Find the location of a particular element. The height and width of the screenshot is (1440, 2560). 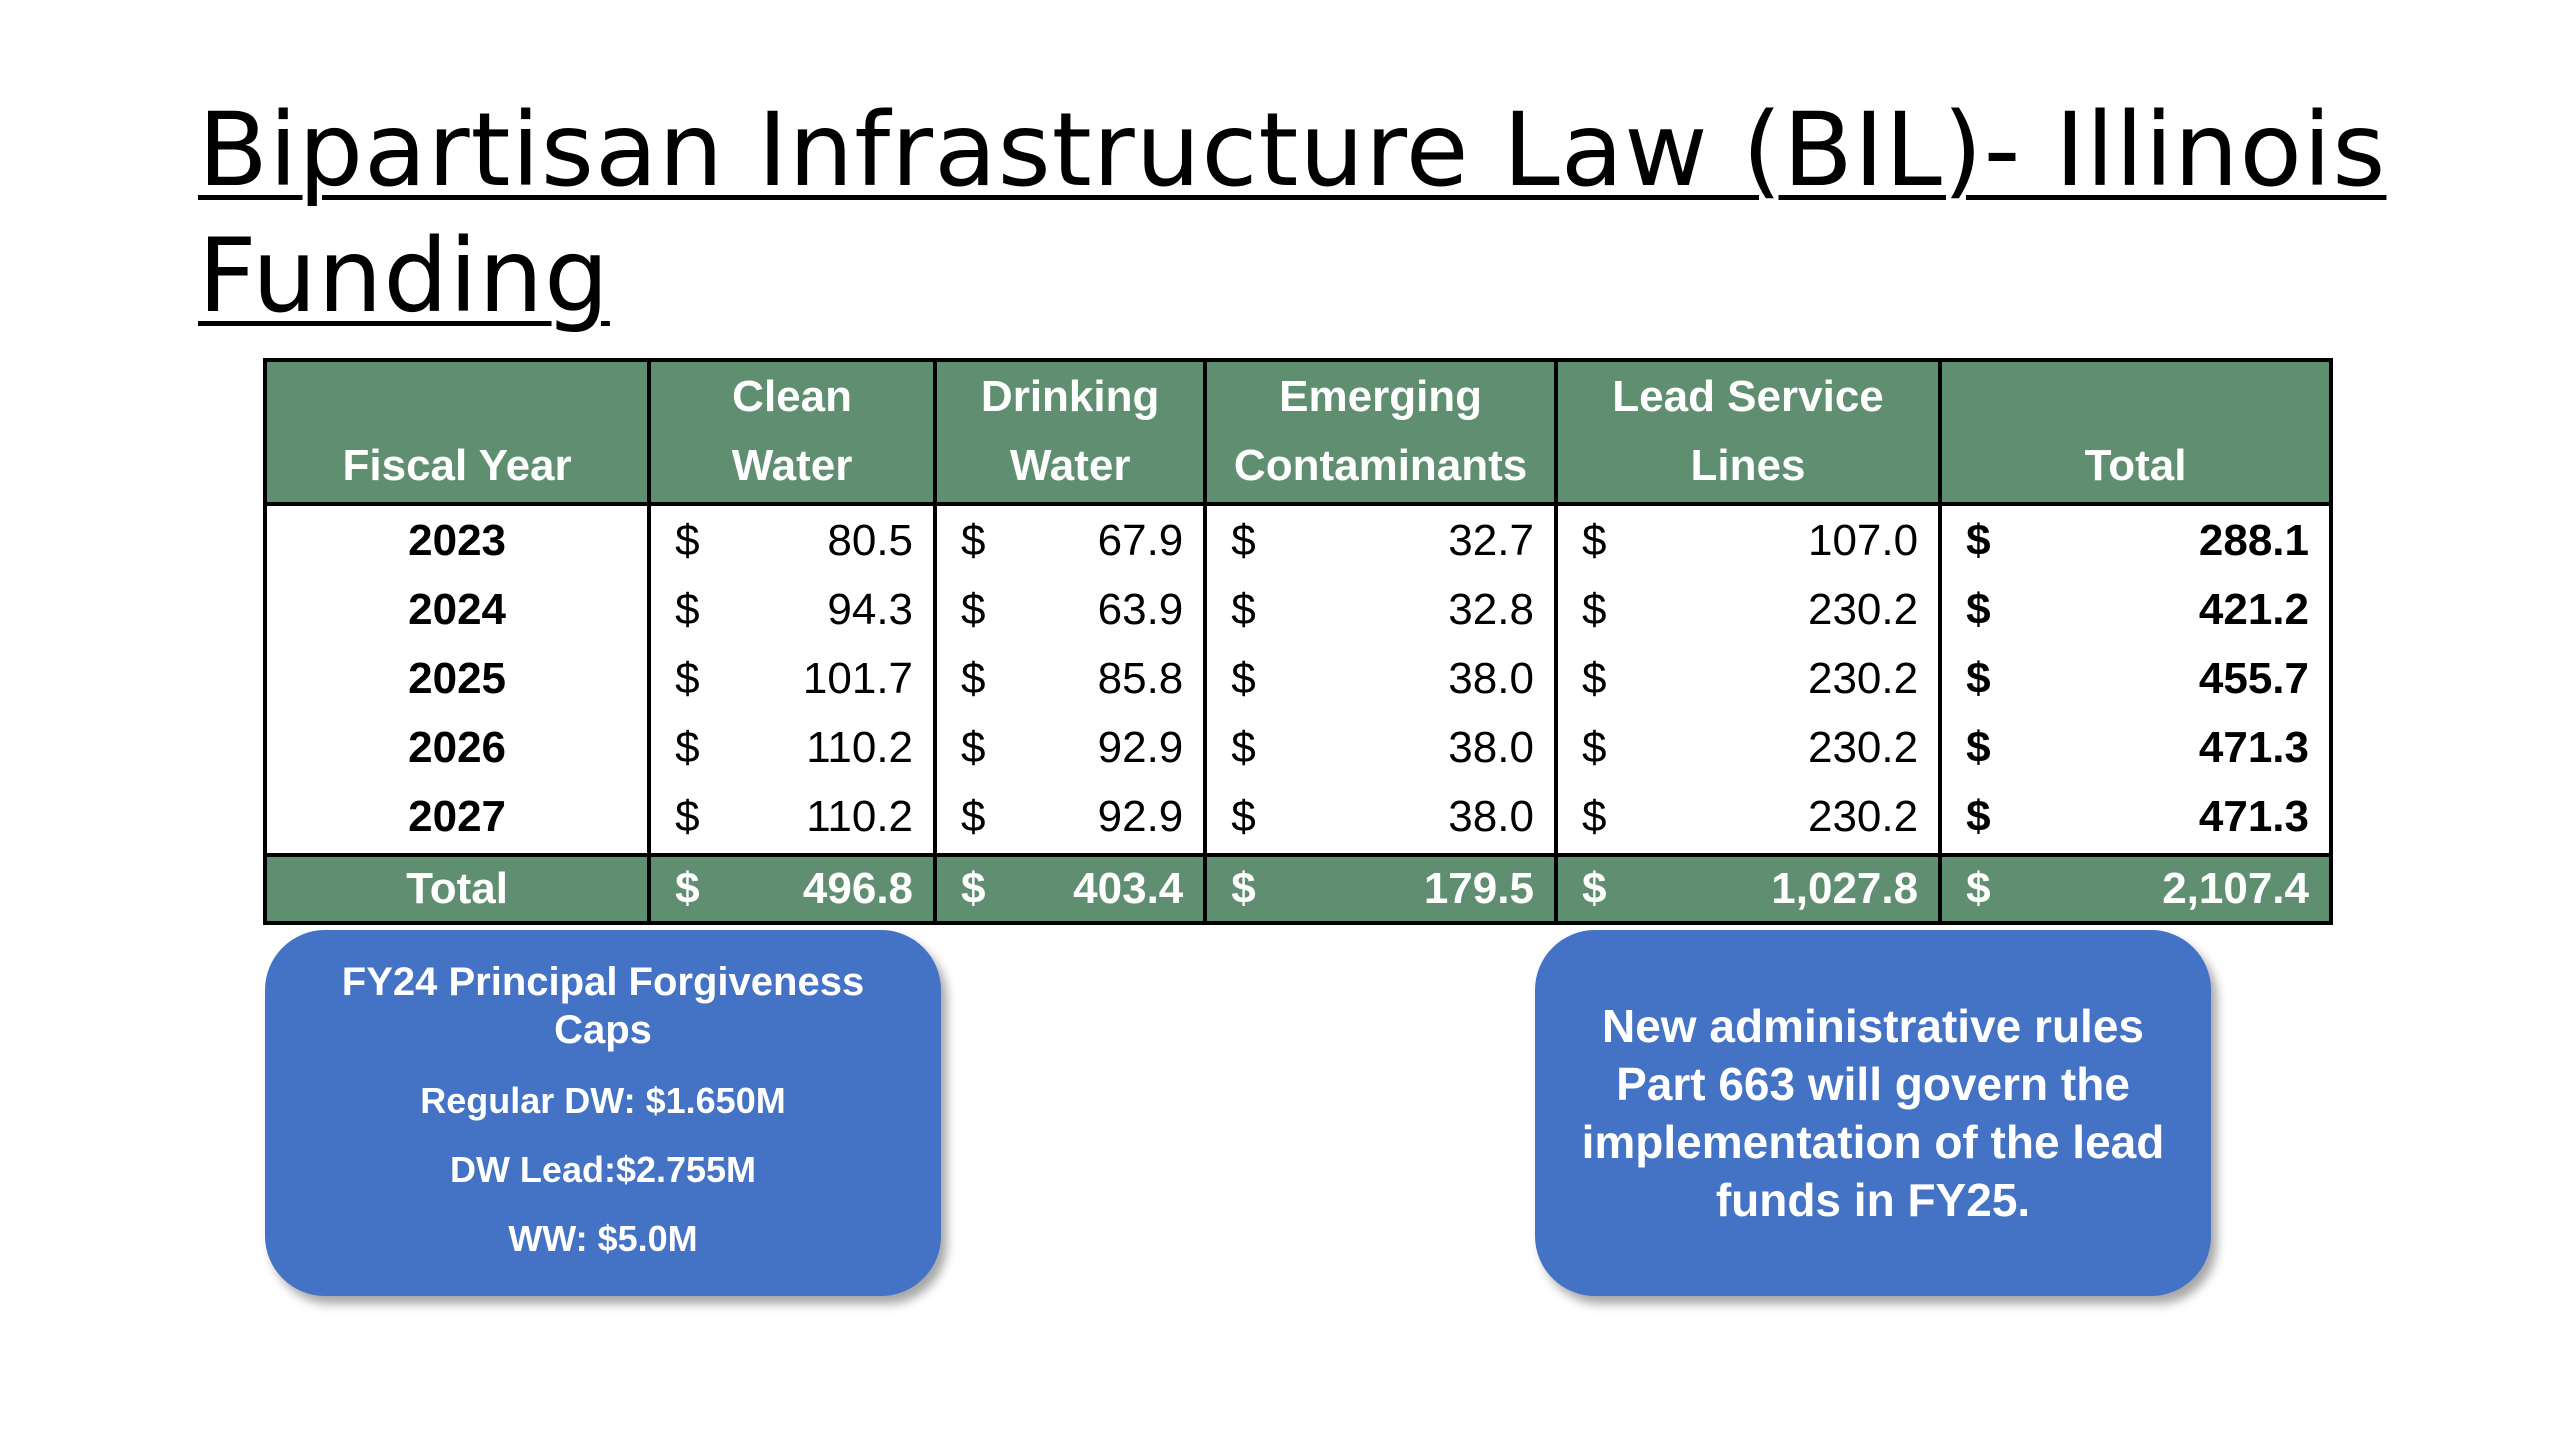

callout-title: FY24 Principal Forgiveness Caps is located at coordinates (603, 1006).